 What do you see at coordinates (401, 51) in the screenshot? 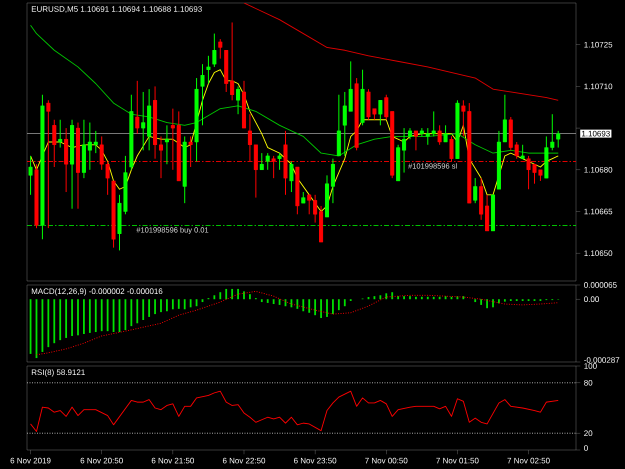
I see `line-series` at bounding box center [401, 51].